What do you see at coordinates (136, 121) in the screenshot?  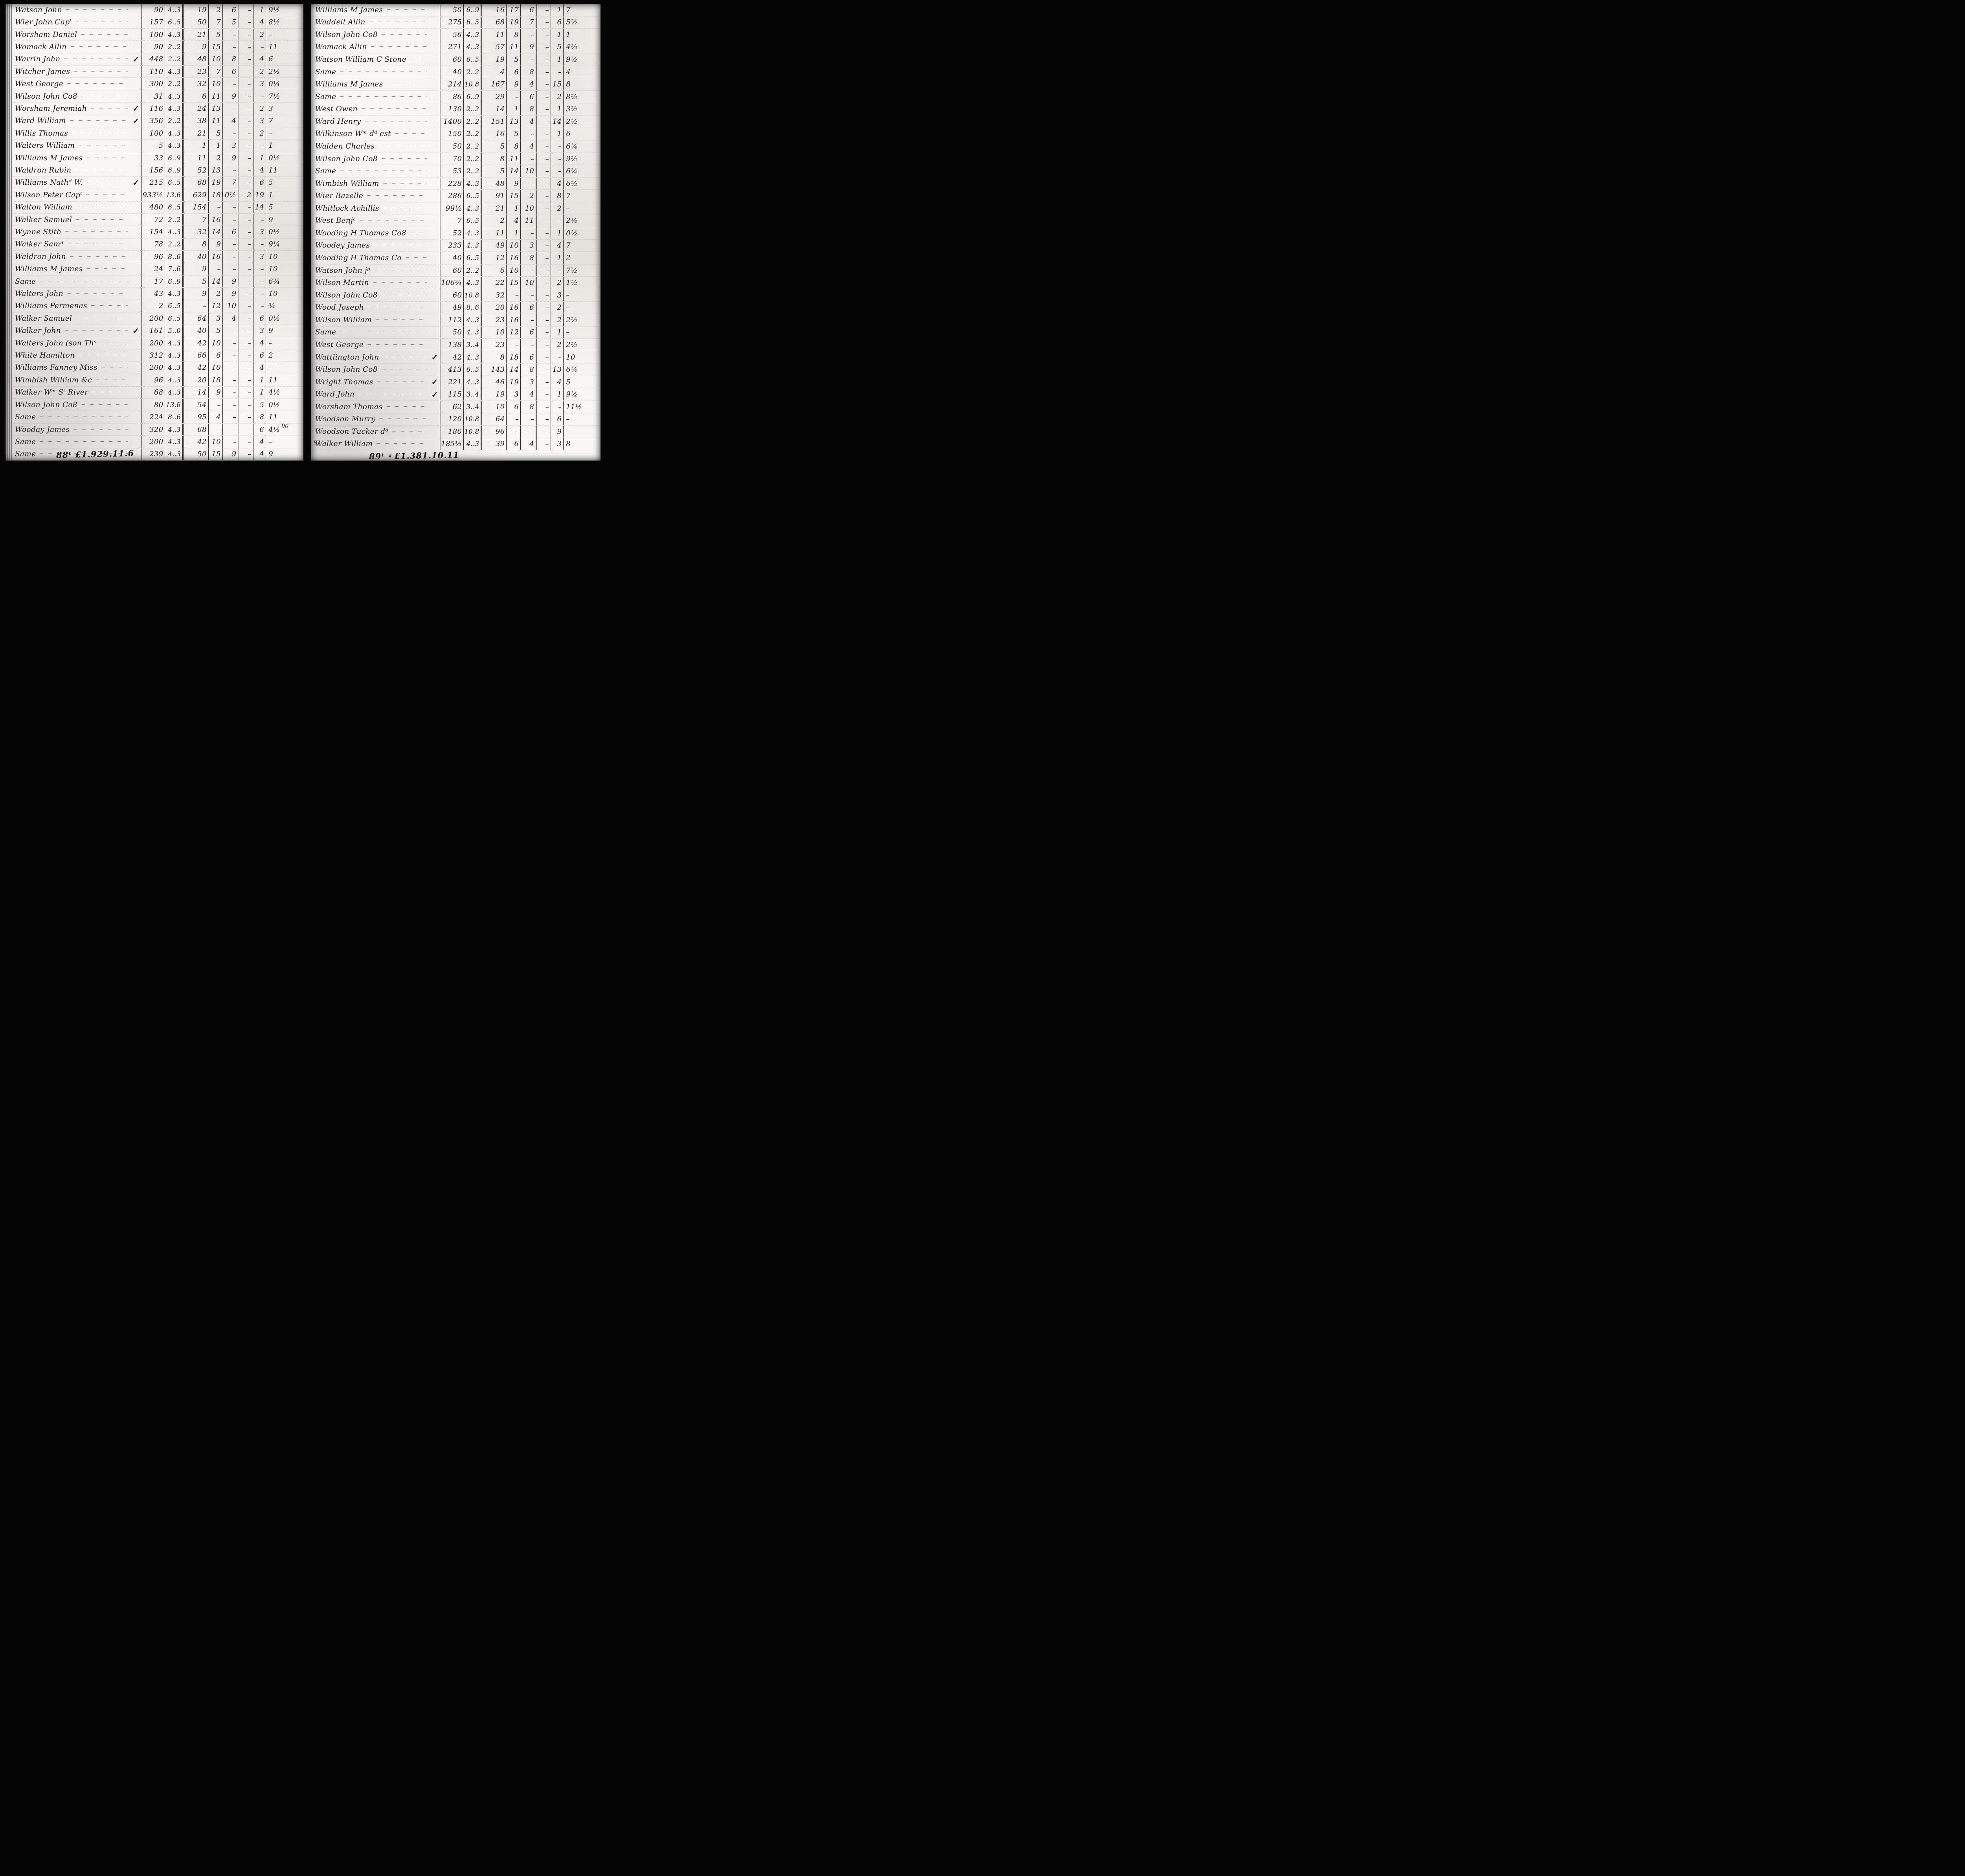 I see `checkmark-icon: ✓` at bounding box center [136, 121].